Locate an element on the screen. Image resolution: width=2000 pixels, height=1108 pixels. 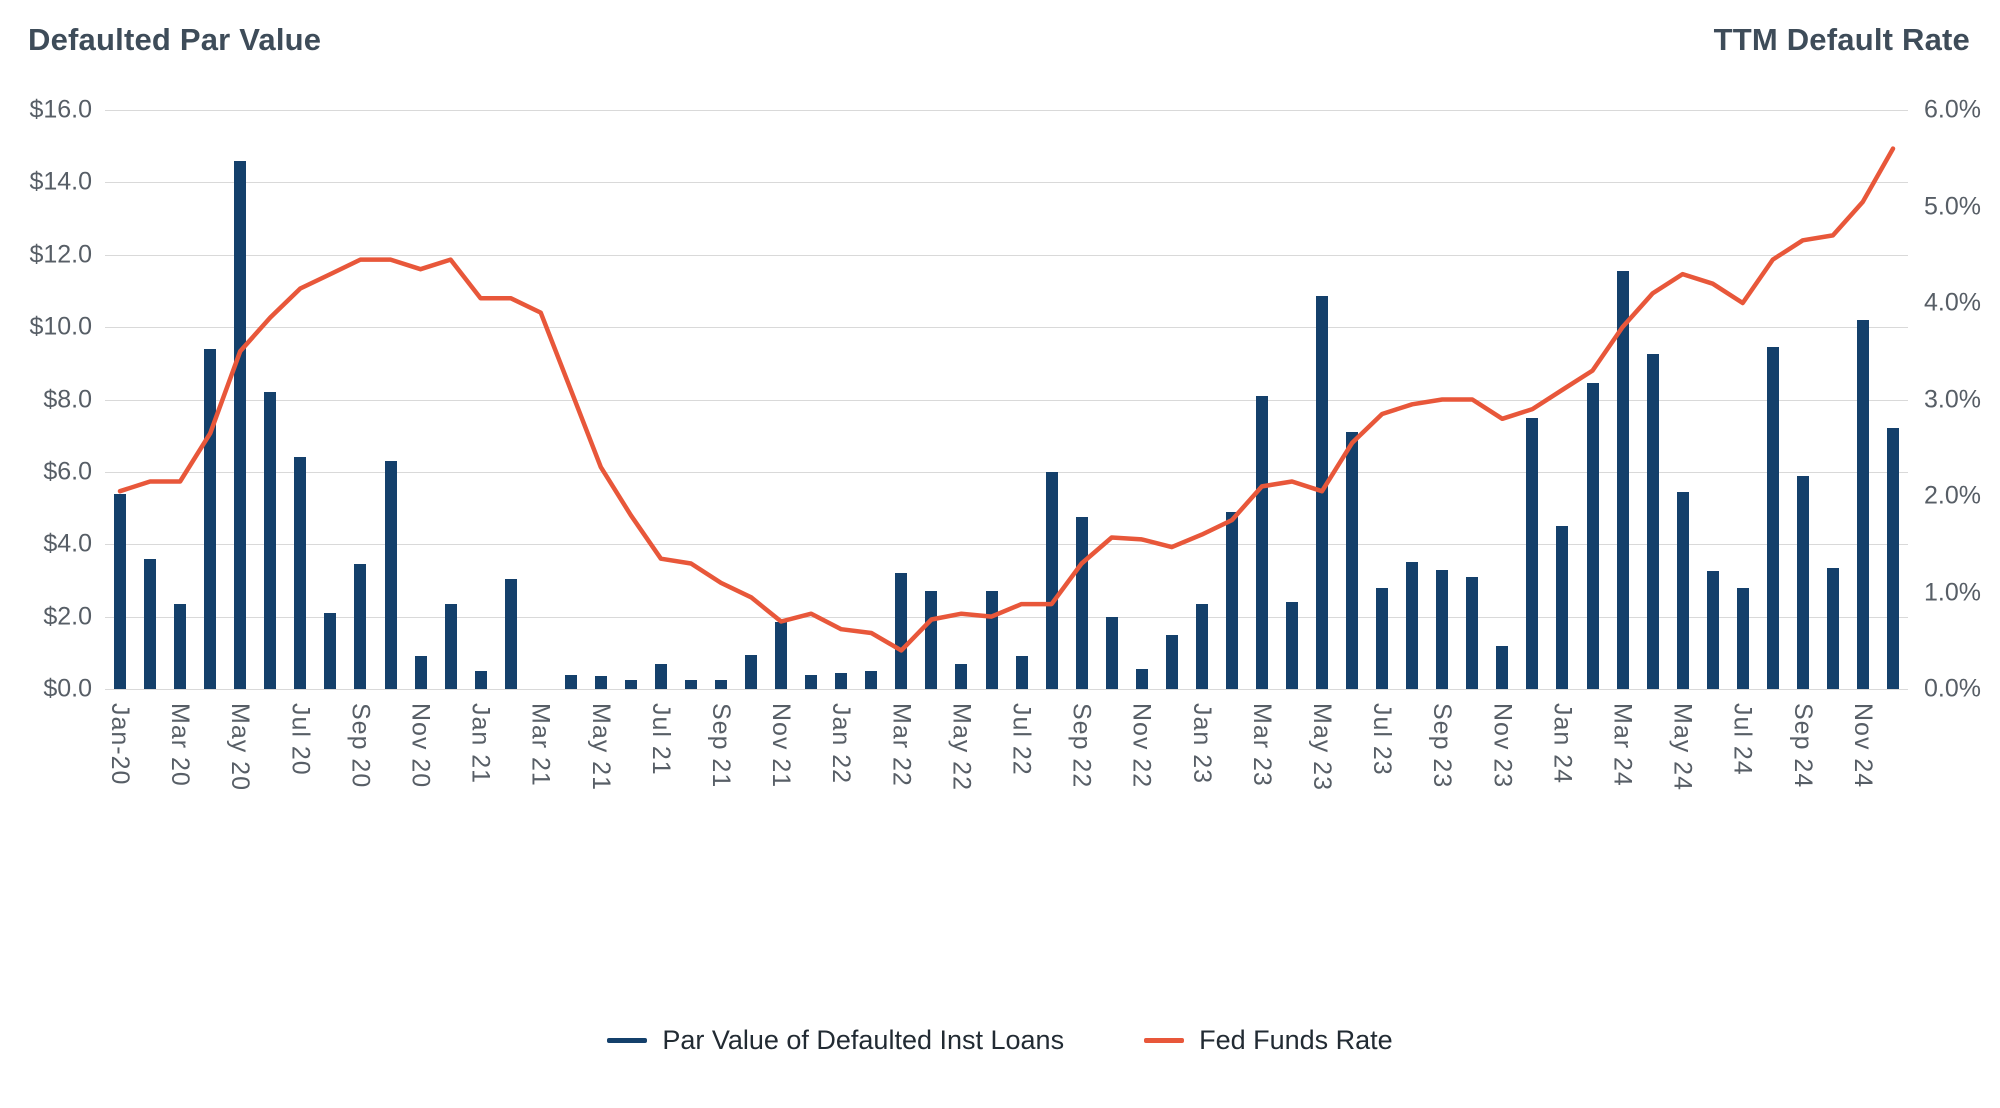
x-axis-tick: Sep 21 is located at coordinates (721, 746).